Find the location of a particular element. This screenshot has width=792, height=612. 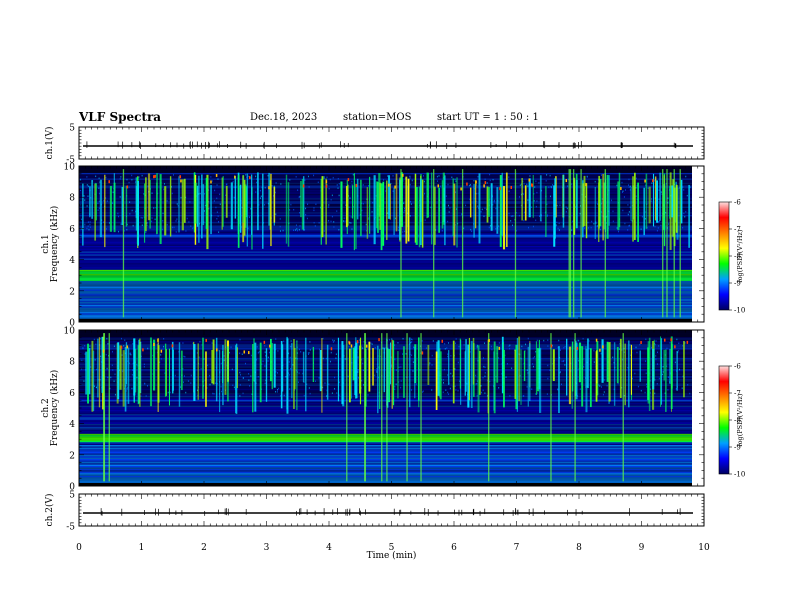

chart-title: VLF Spectra is located at coordinates (120, 117).